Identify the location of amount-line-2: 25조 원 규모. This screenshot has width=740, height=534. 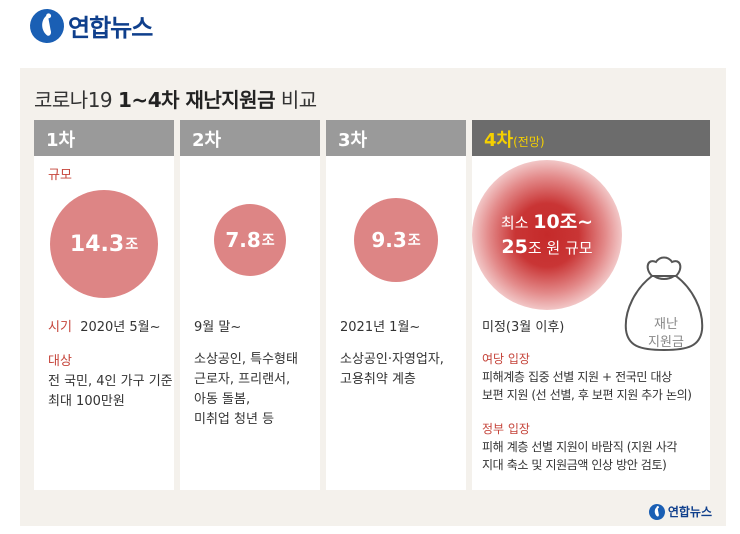
(547, 247).